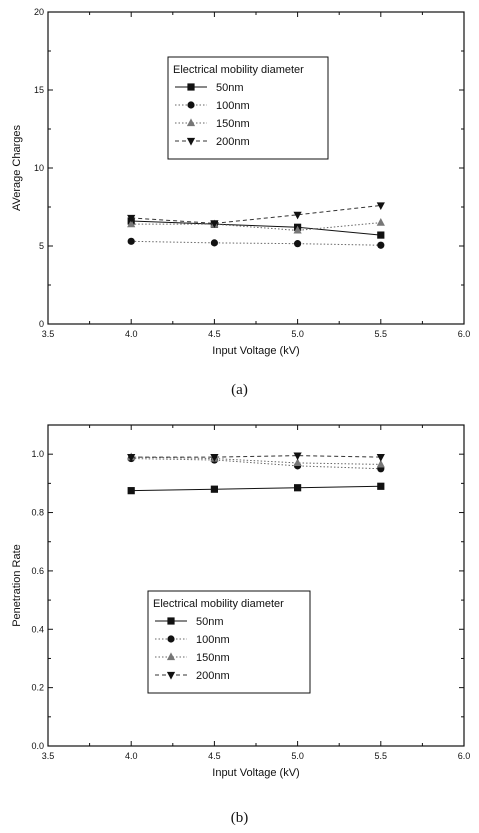 This screenshot has width=479, height=833. I want to click on y-tick-label: 15, so click(39, 90).